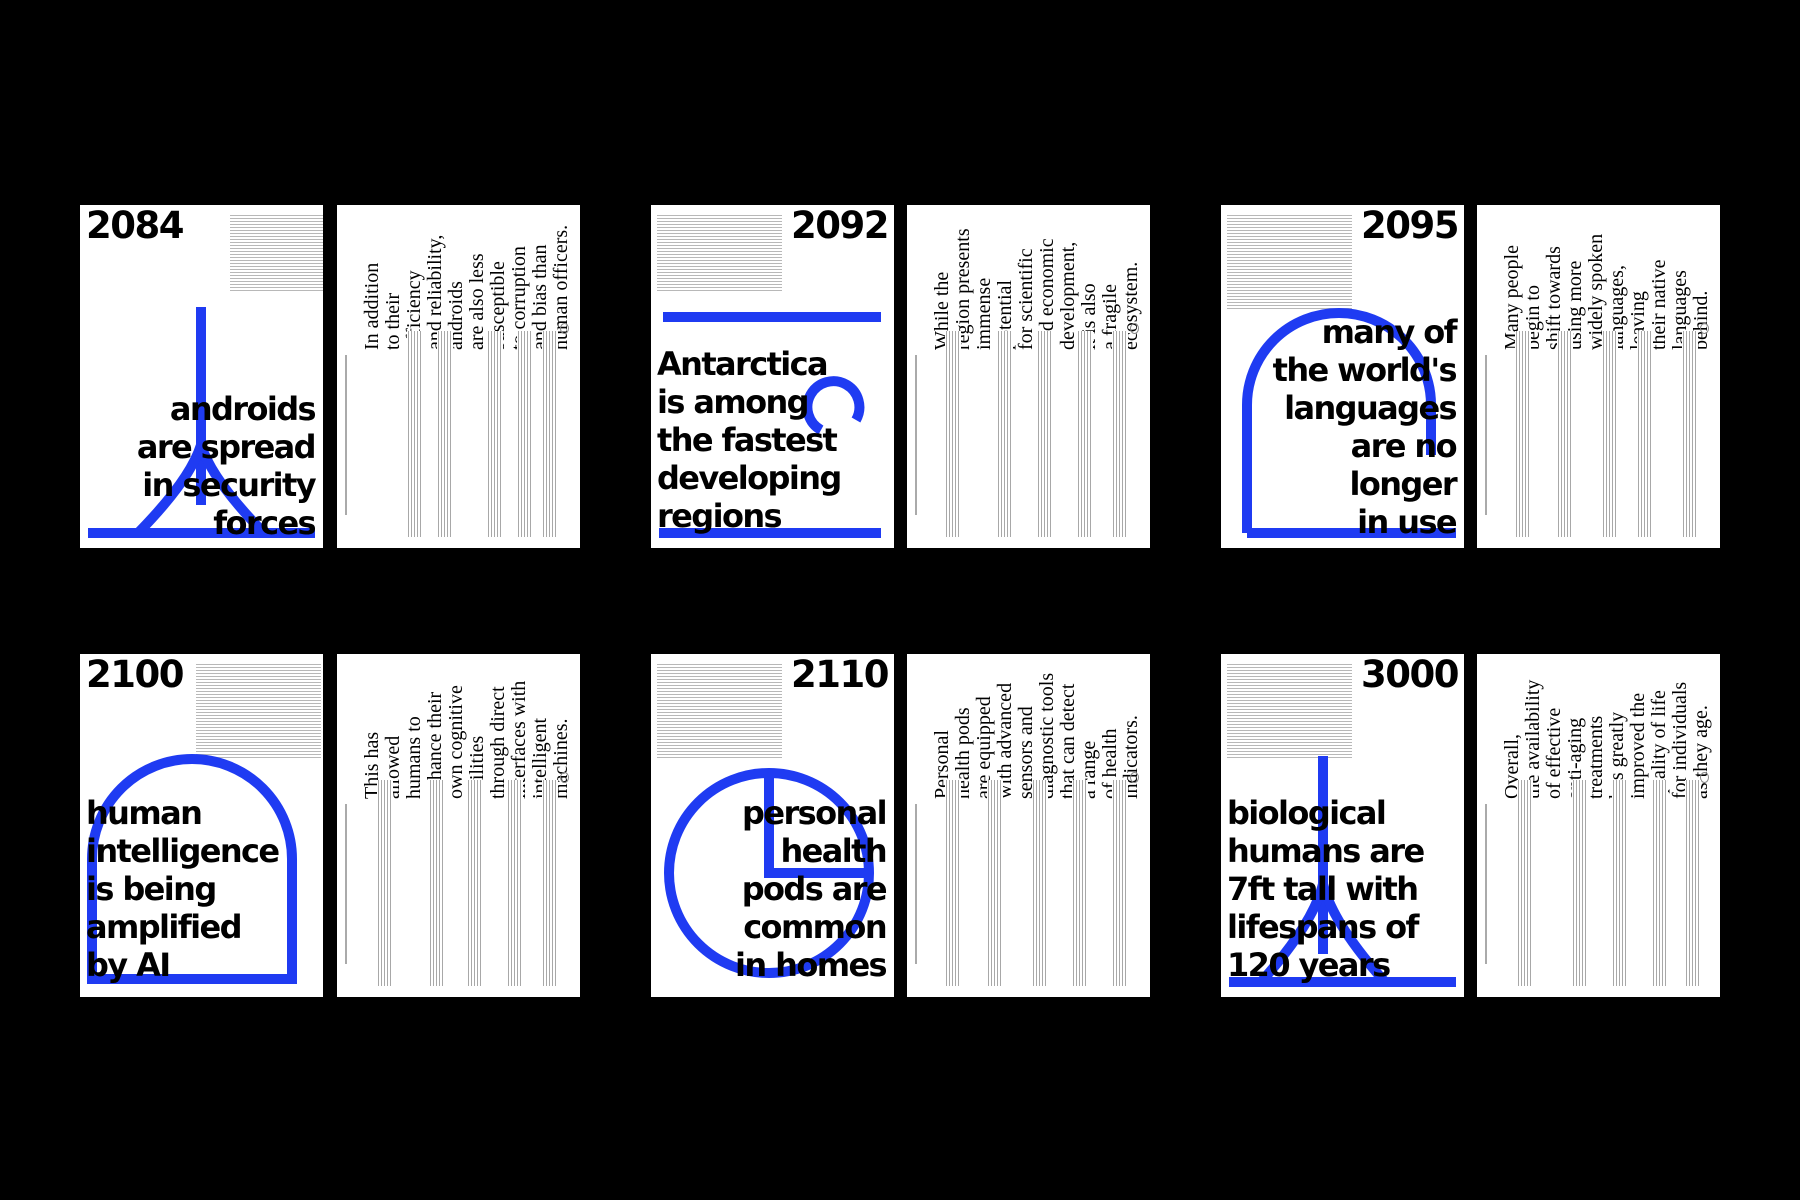  I want to click on year-label: 2110, so click(840, 675).